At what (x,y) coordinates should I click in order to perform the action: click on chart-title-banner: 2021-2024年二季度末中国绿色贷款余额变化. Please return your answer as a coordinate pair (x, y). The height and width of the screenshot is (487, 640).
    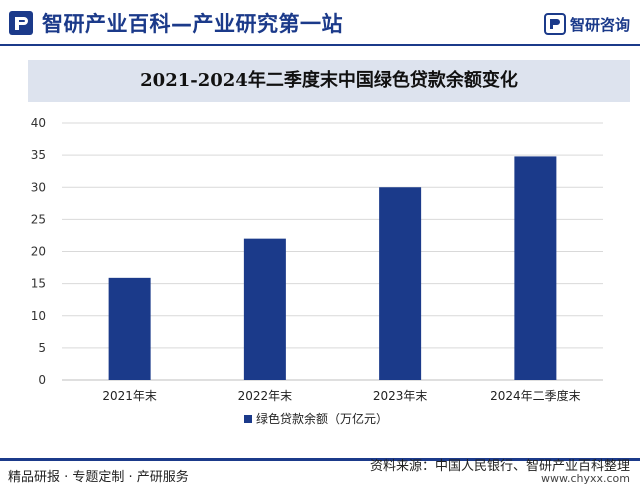
    Looking at the image, I should click on (329, 81).